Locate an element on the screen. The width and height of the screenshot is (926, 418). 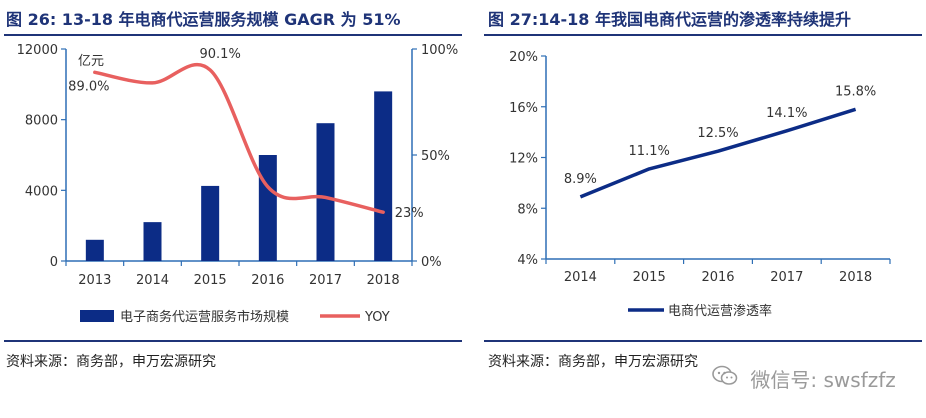
right-source-note: 资料来源：商务部，申万宏源研究 is located at coordinates (593, 362).